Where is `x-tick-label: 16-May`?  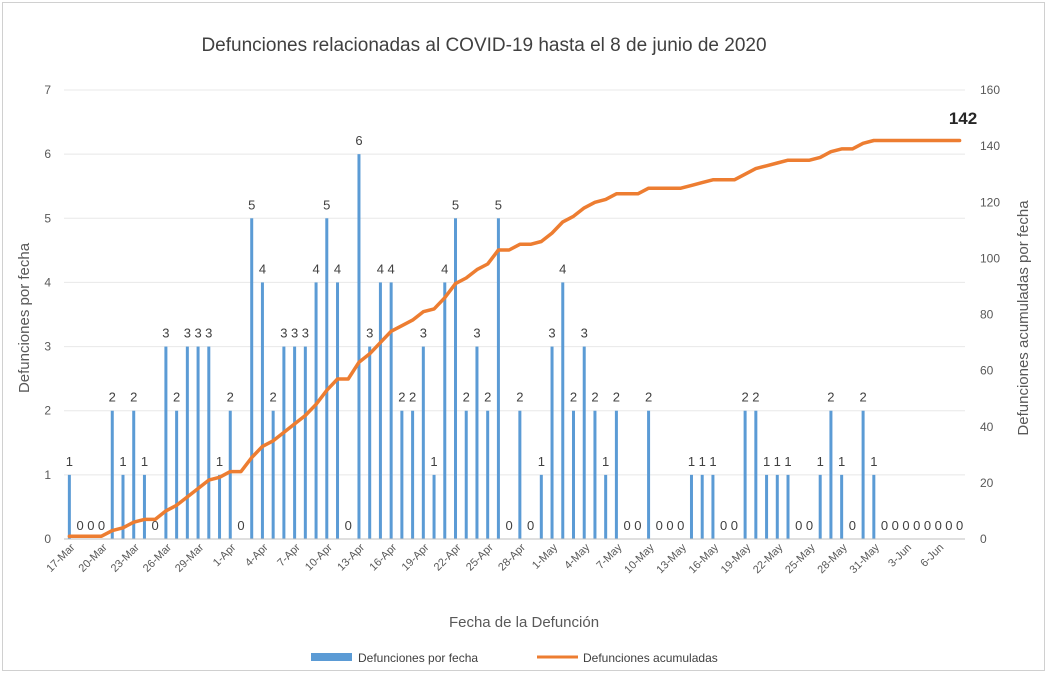
x-tick-label: 16-May is located at coordinates (704, 558).